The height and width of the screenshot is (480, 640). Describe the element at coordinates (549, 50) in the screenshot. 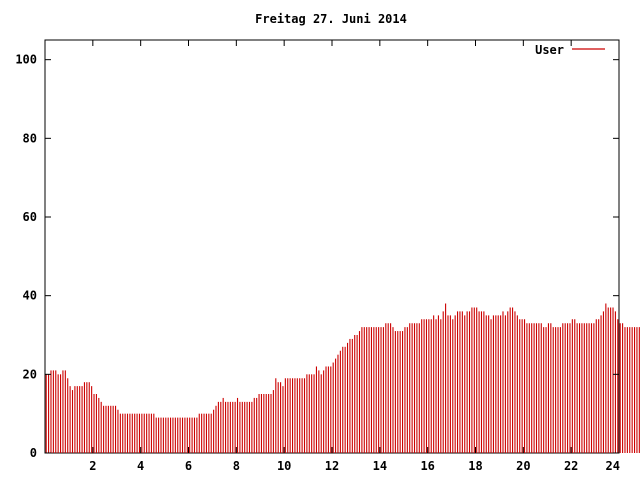

I see `legend-label-user: User` at that location.